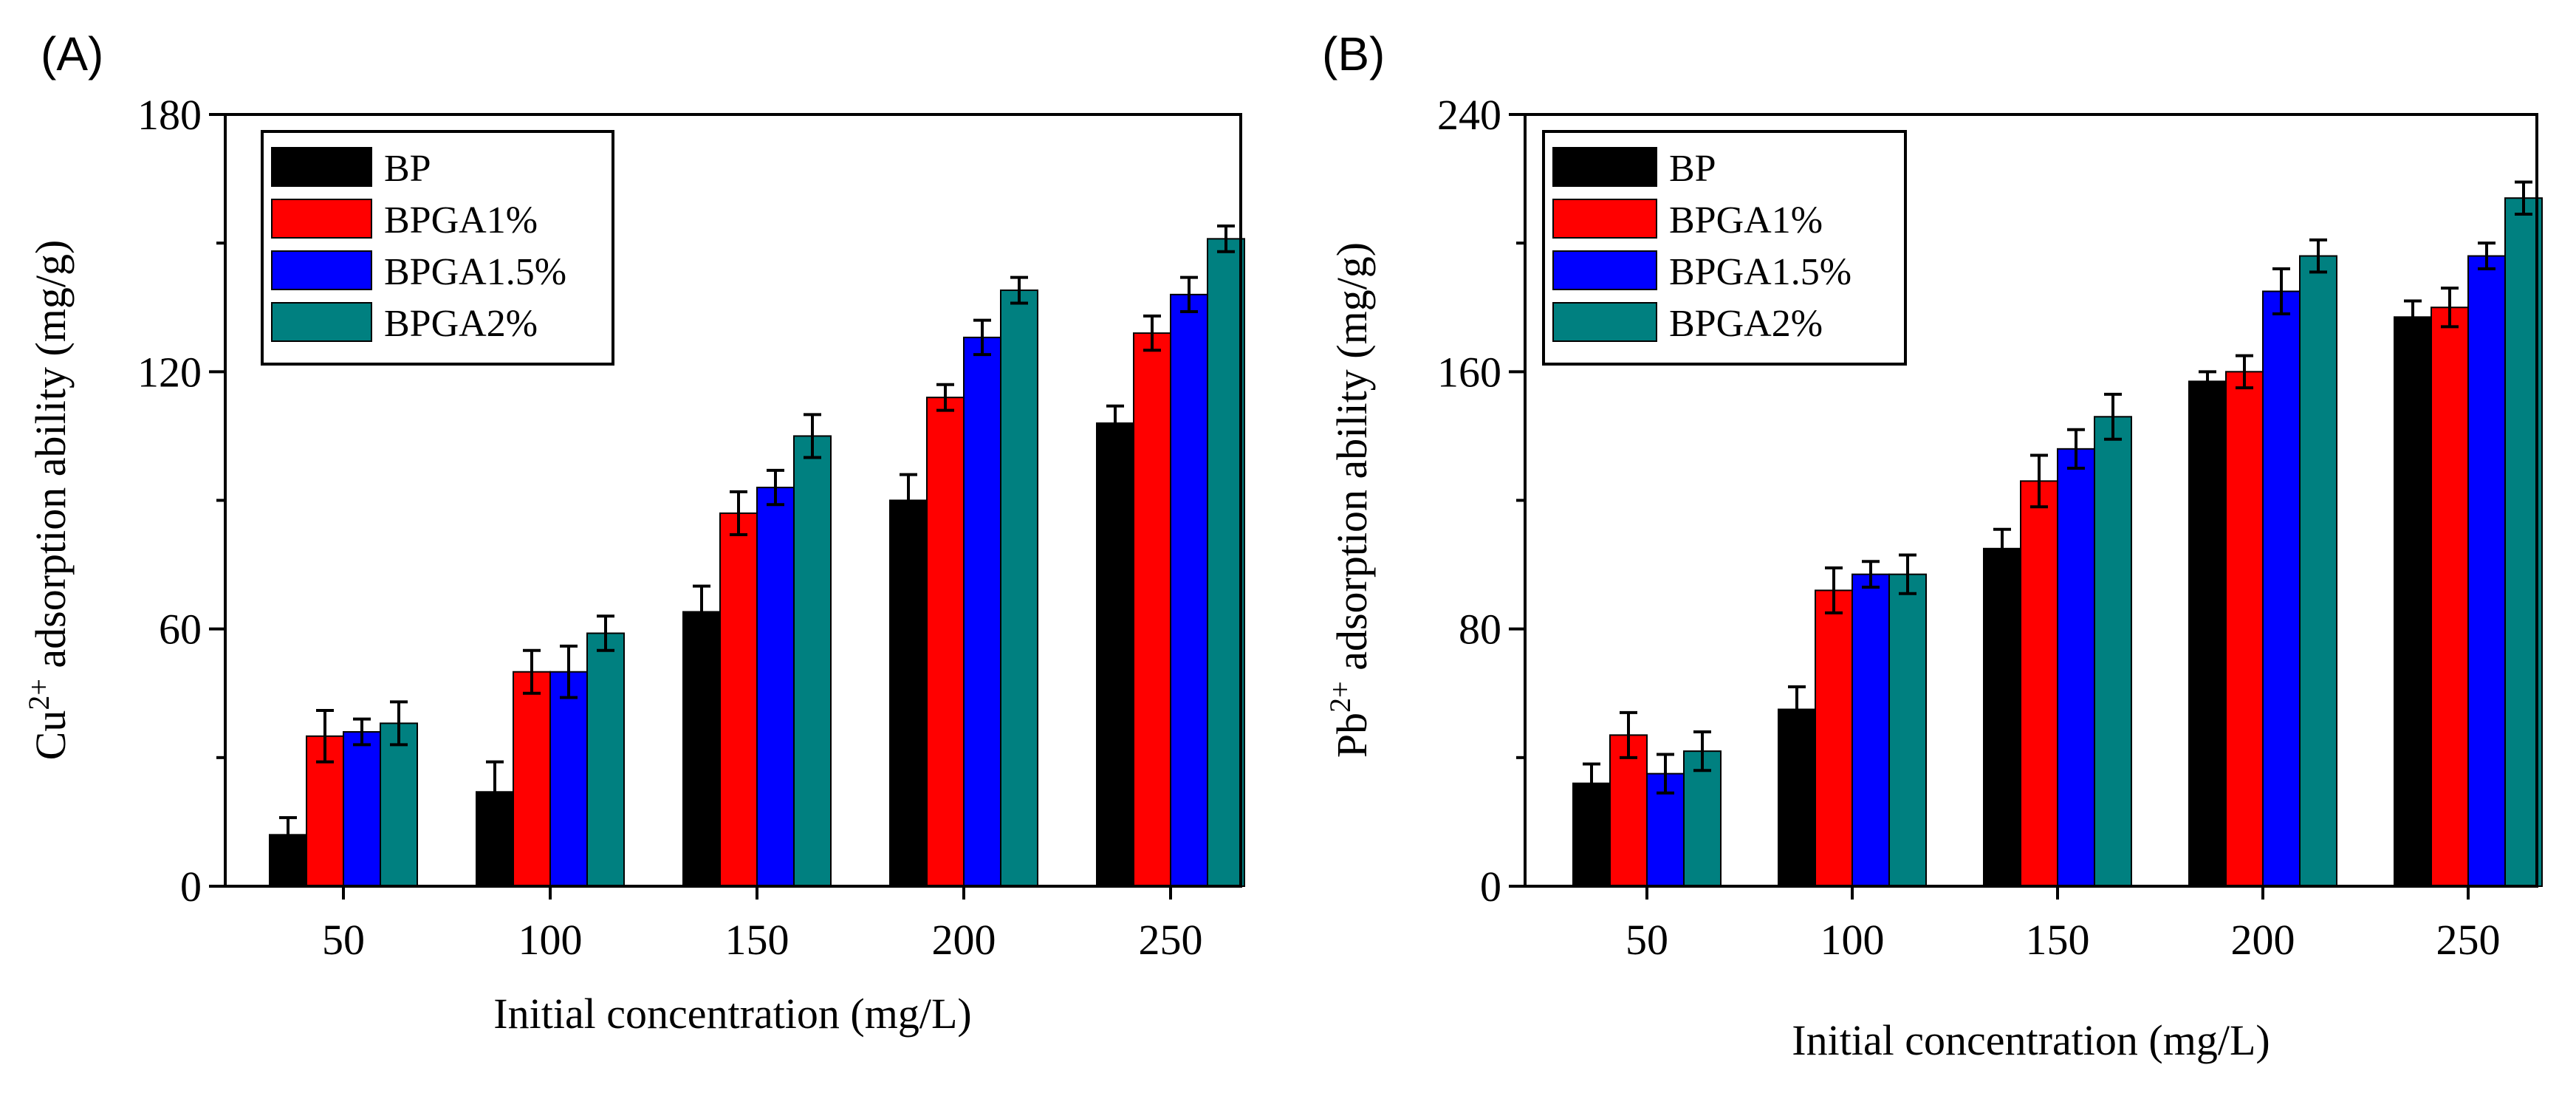 Image resolution: width=2576 pixels, height=1093 pixels. Describe the element at coordinates (2058, 940) in the screenshot. I see `x-tick-label-150-b: 150` at that location.